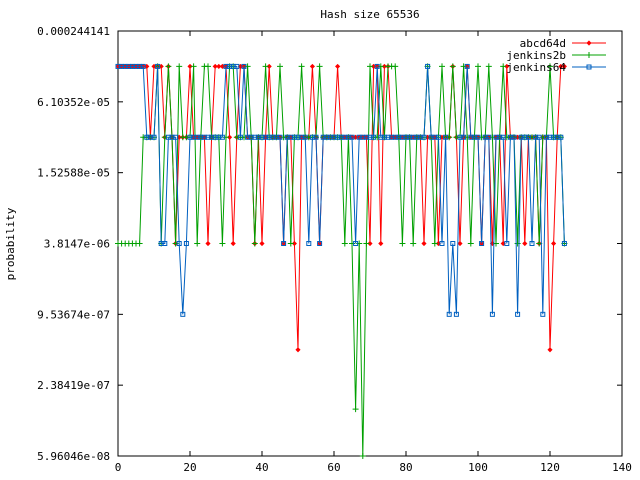 This screenshot has width=640, height=480. Describe the element at coordinates (73, 456) in the screenshot. I see `y-tick-label: 5.96046e-08` at that location.